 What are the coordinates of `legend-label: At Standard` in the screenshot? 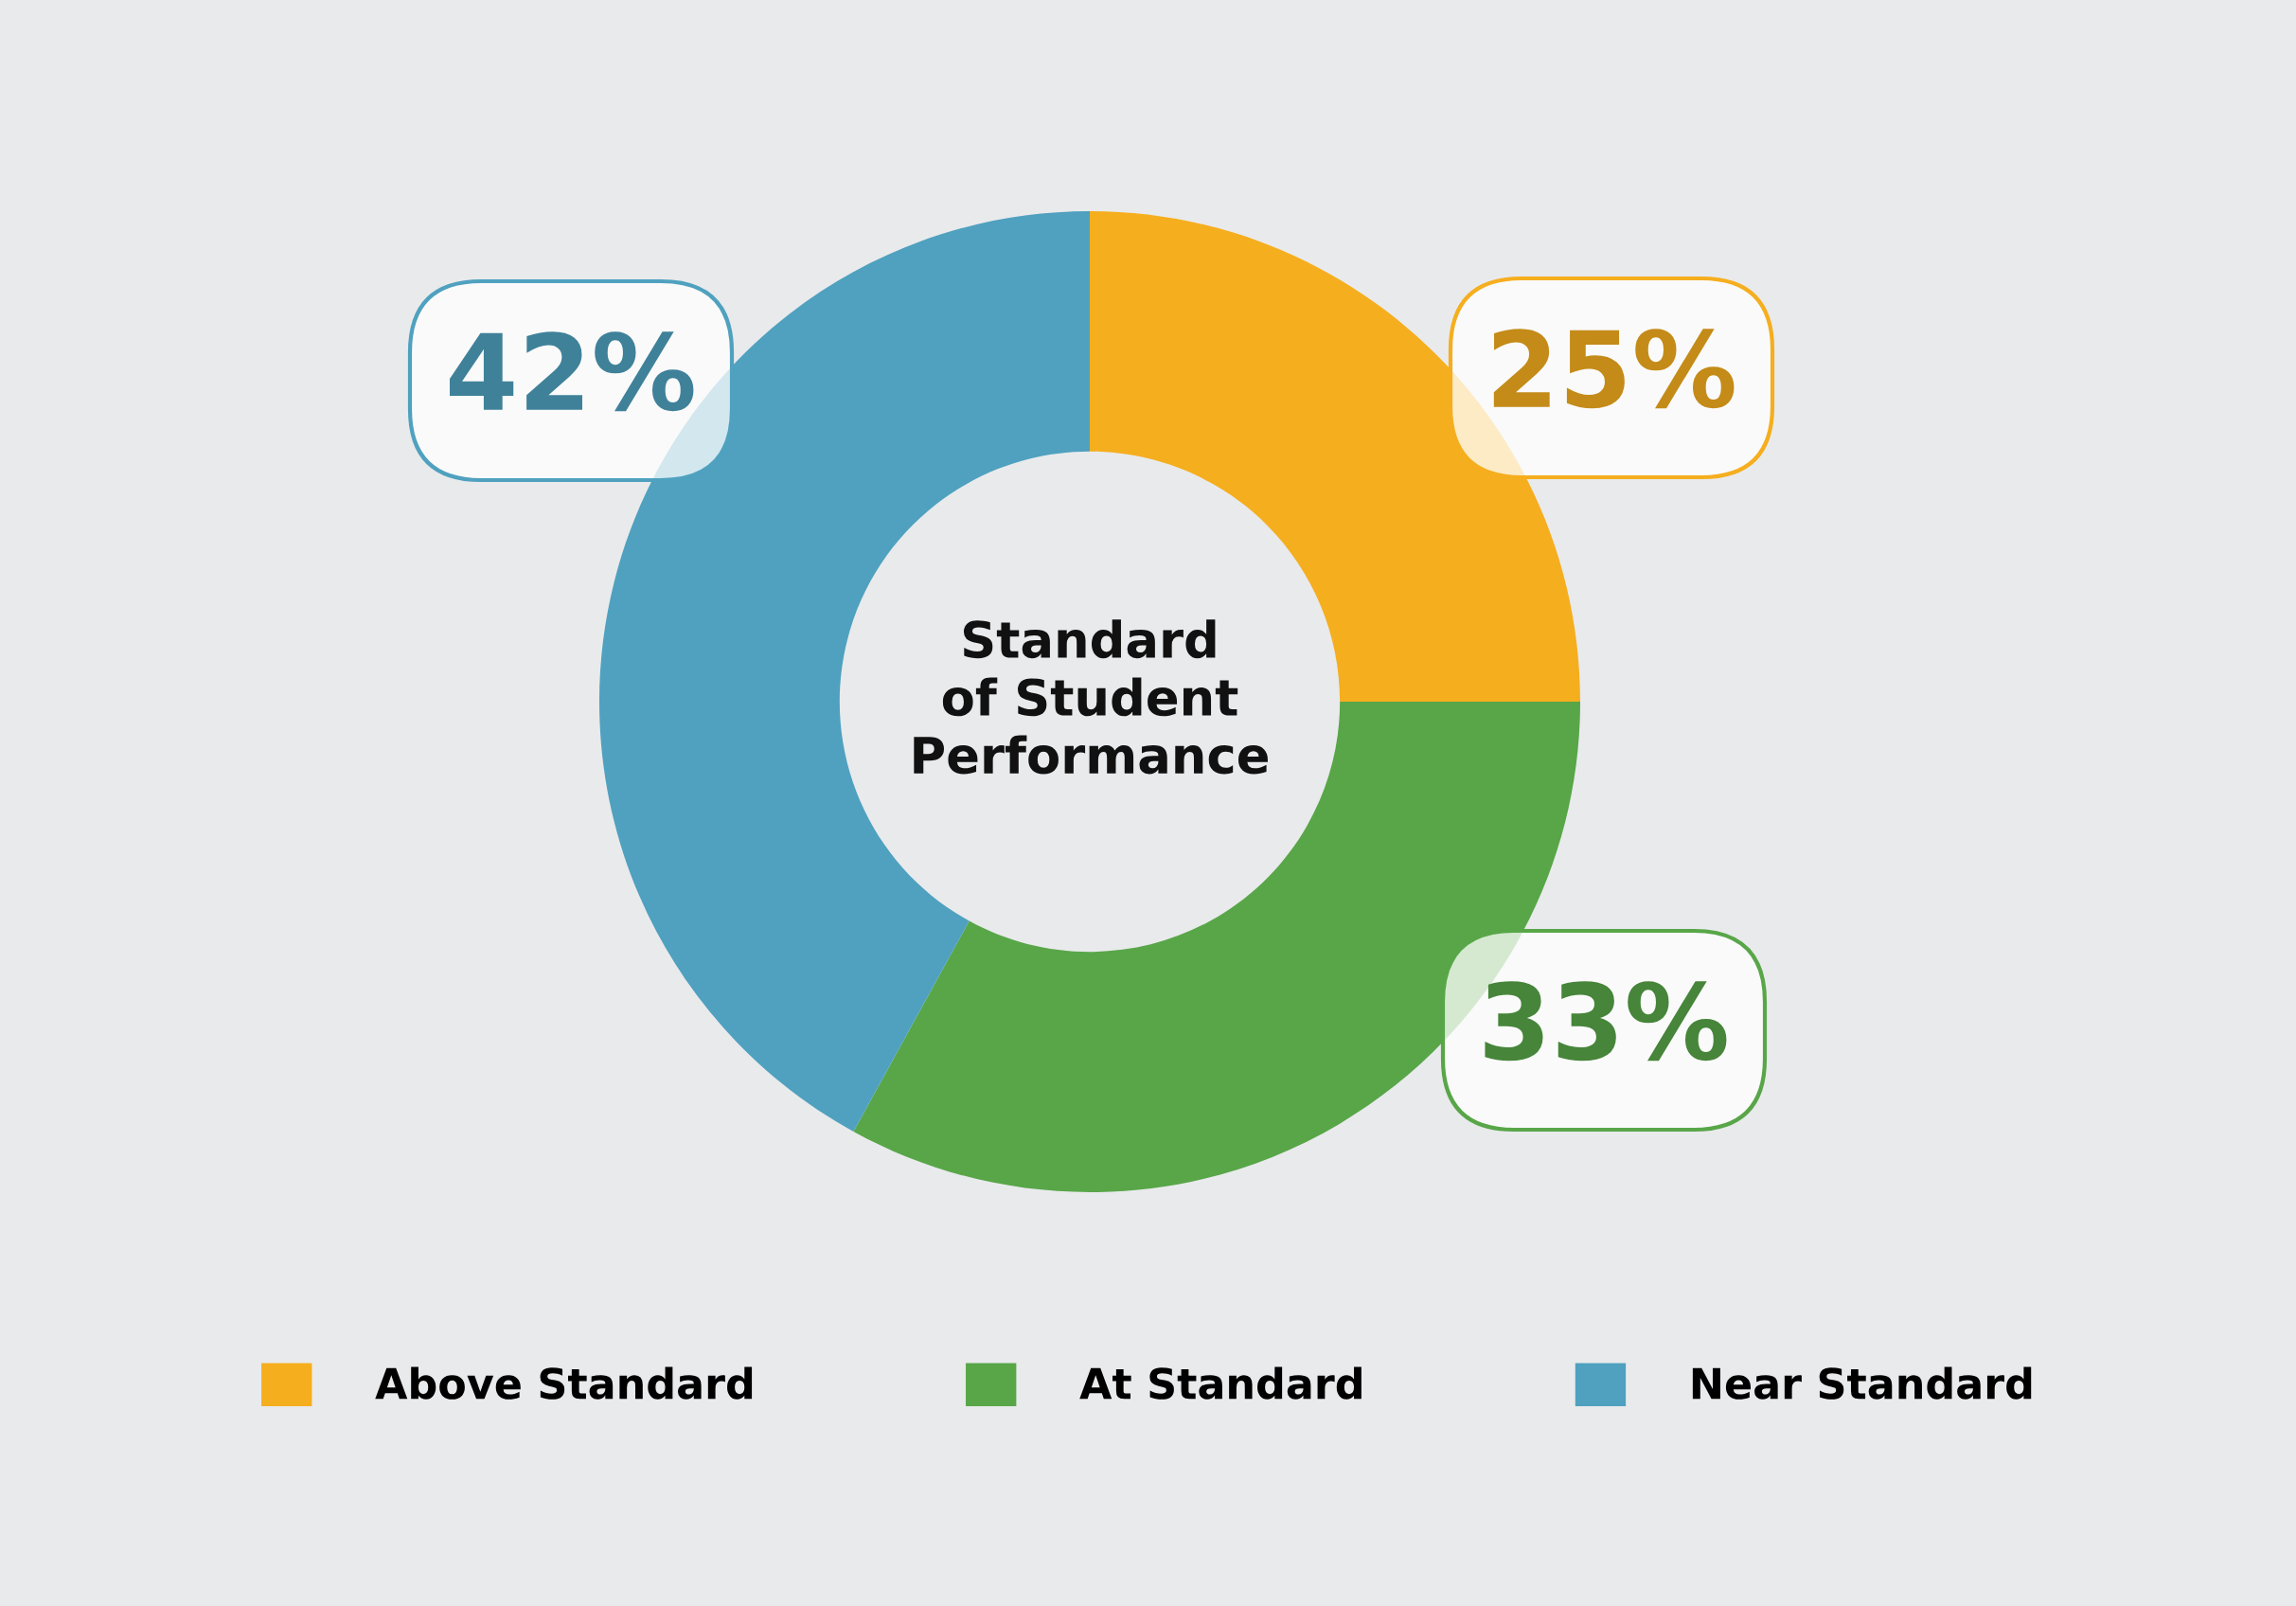 It's located at (1220, 1383).